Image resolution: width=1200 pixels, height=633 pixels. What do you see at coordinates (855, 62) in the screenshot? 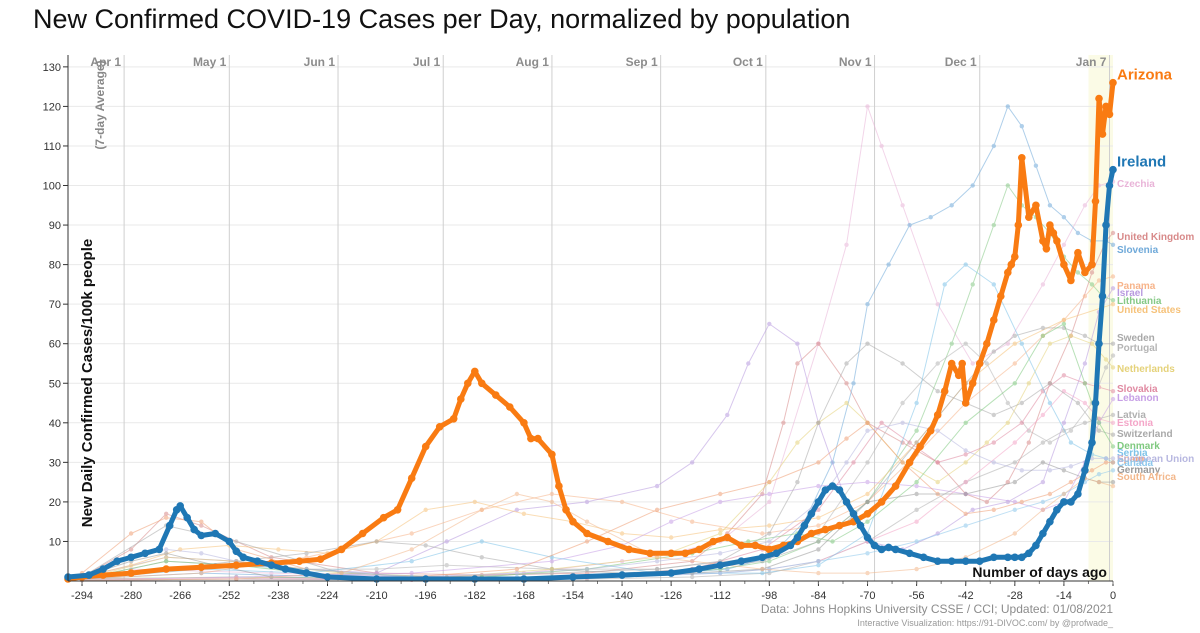
I see `month-label: Nov 1` at bounding box center [855, 62].